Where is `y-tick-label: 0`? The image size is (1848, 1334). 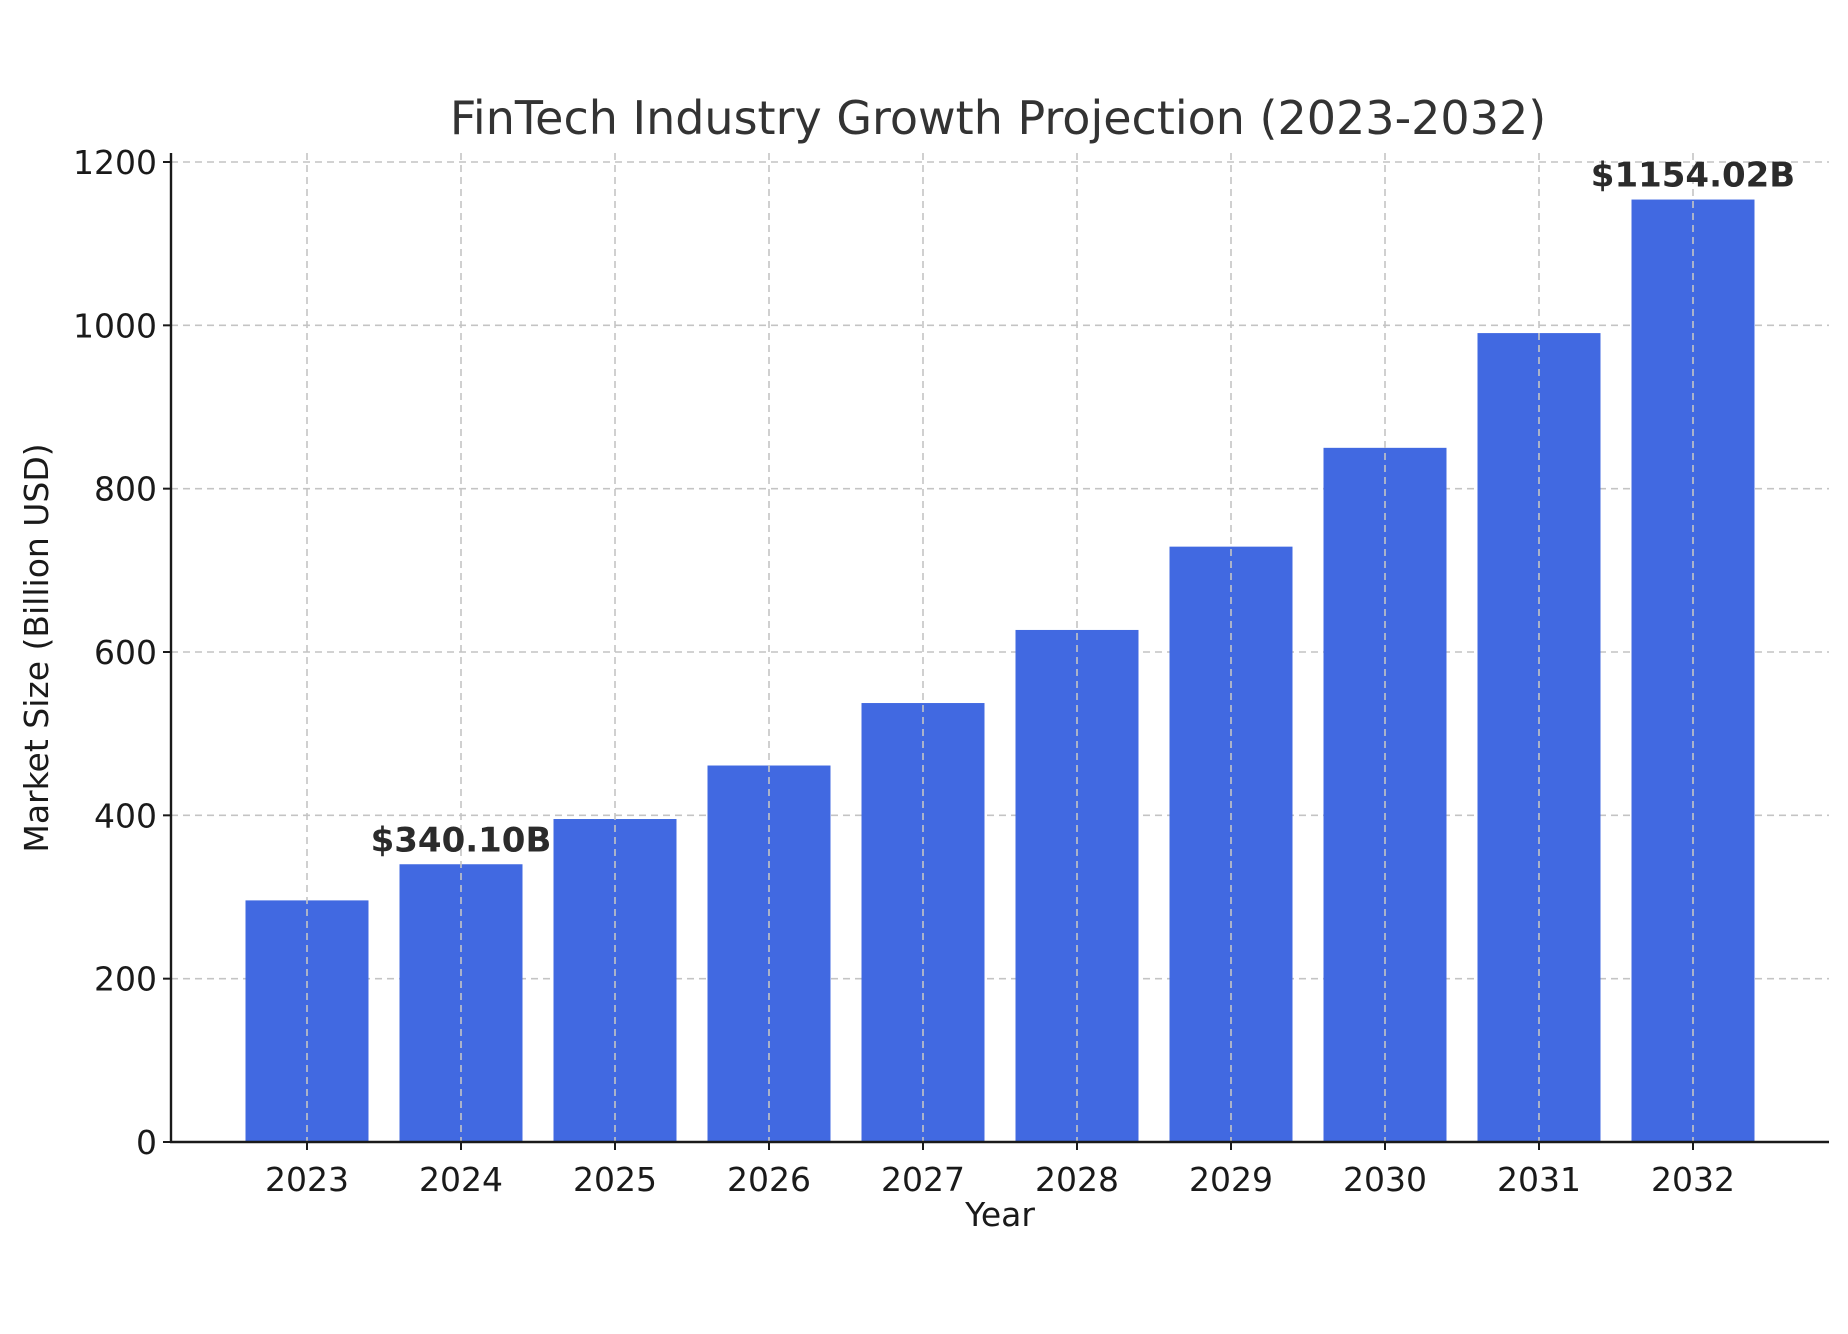 y-tick-label: 0 is located at coordinates (146, 1142).